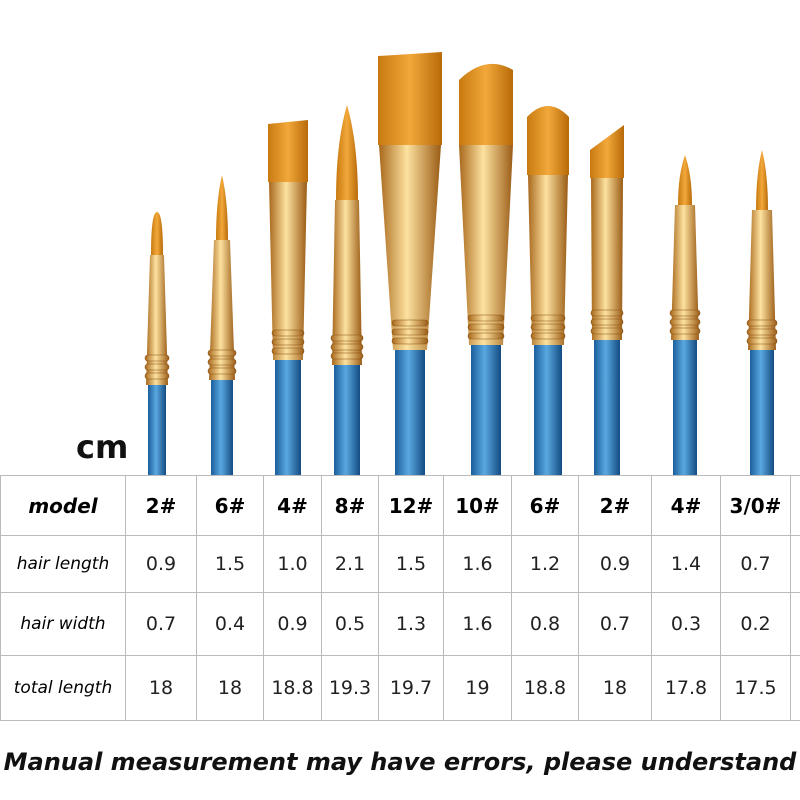 The height and width of the screenshot is (800, 800). Describe the element at coordinates (63, 688) in the screenshot. I see `row-label: total length` at that location.